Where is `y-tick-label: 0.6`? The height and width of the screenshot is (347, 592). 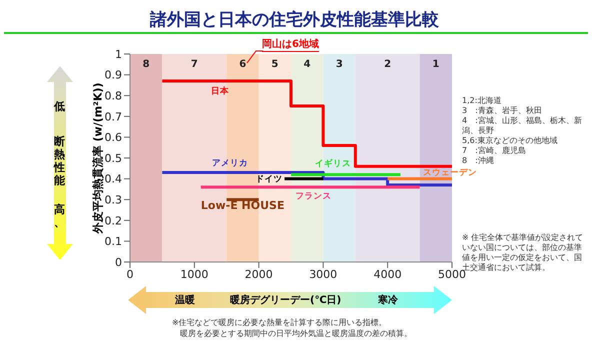 y-tick-label: 0.6 is located at coordinates (113, 137).